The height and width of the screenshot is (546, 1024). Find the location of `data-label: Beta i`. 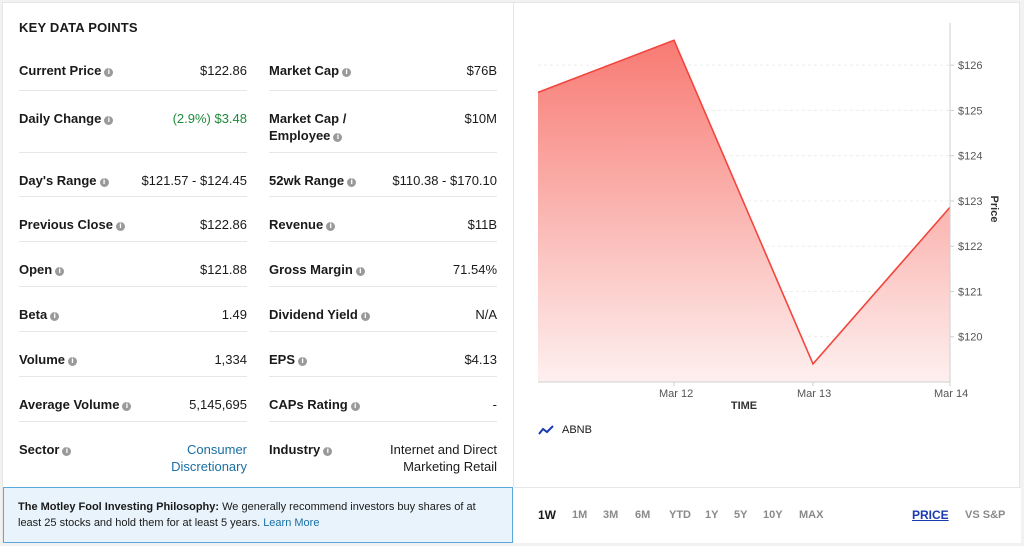

data-label: Beta i is located at coordinates (39, 314).